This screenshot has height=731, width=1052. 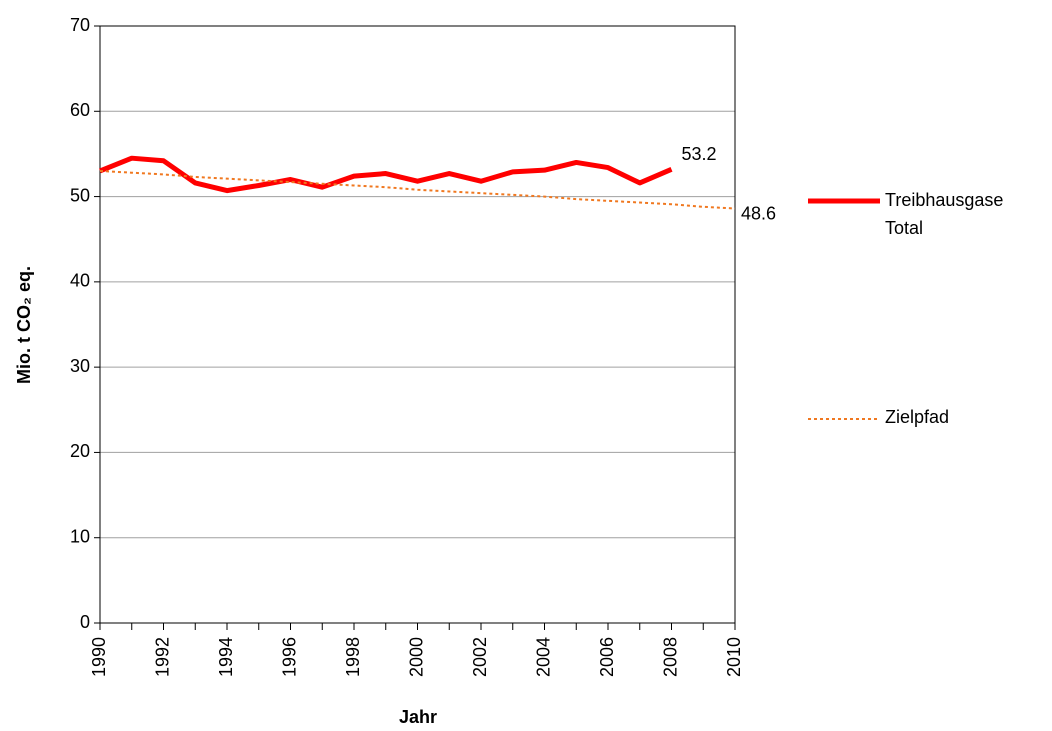 What do you see at coordinates (162, 657) in the screenshot?
I see `x-tick-label: 1992` at bounding box center [162, 657].